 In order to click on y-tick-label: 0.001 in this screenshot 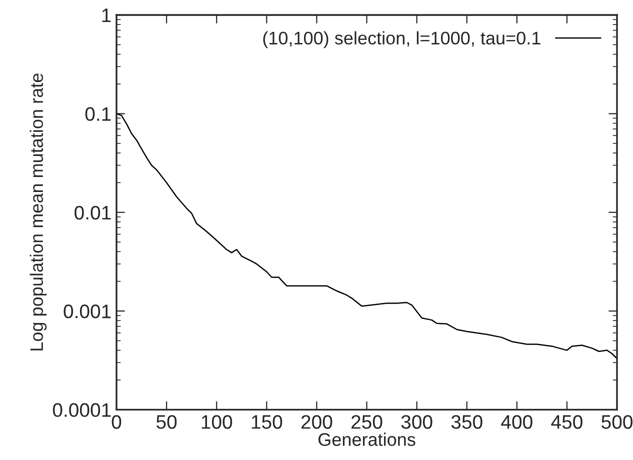, I will do `click(87, 311)`.